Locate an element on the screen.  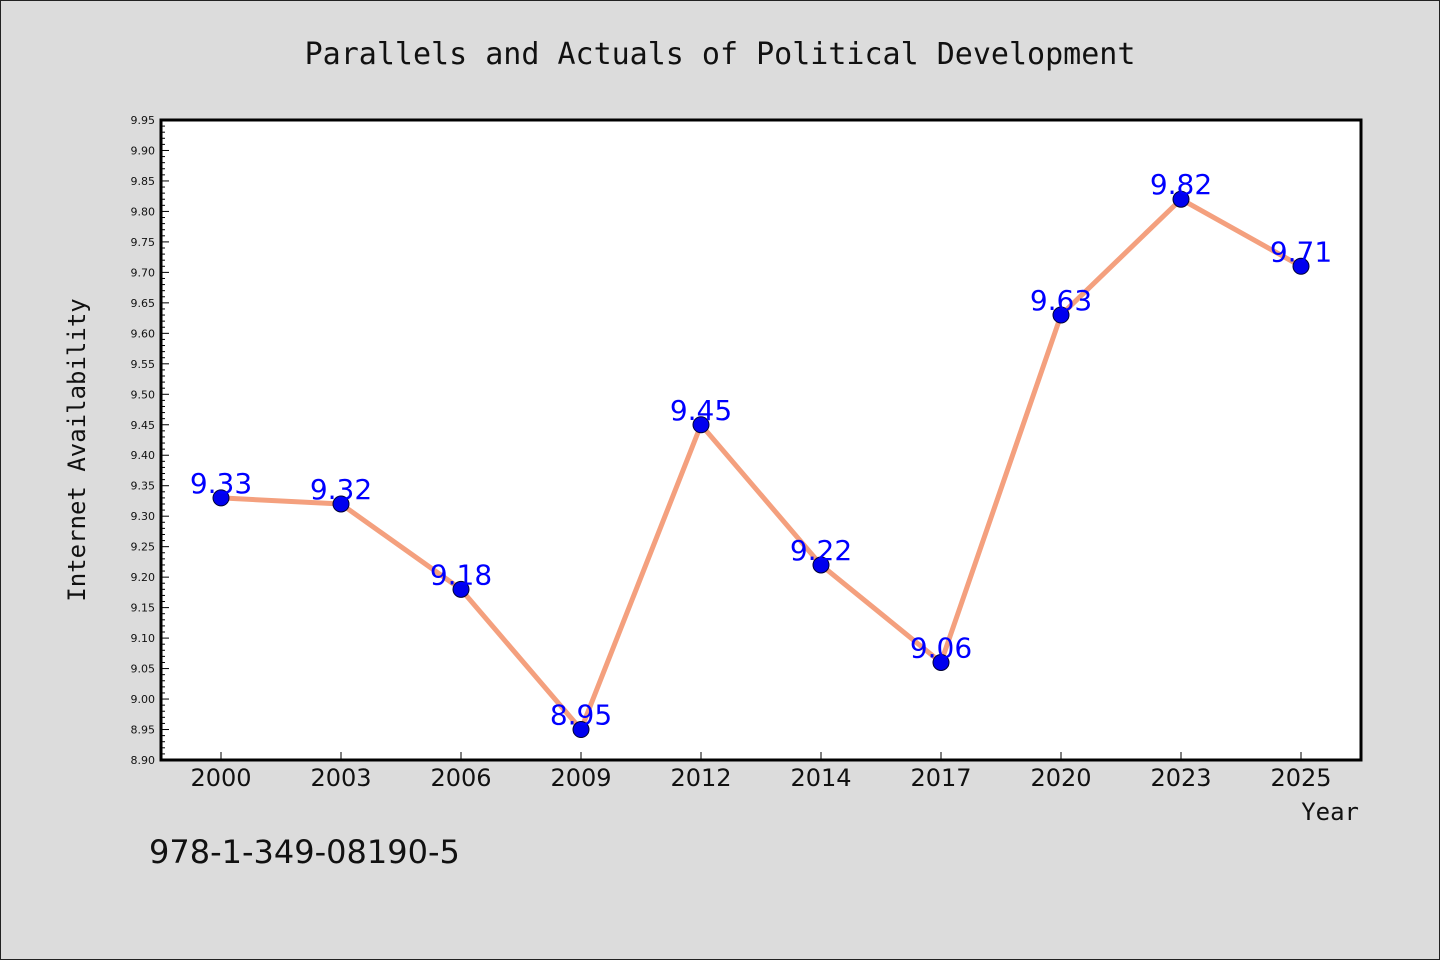
y-tick-label: 9.50 is located at coordinates (143, 394).